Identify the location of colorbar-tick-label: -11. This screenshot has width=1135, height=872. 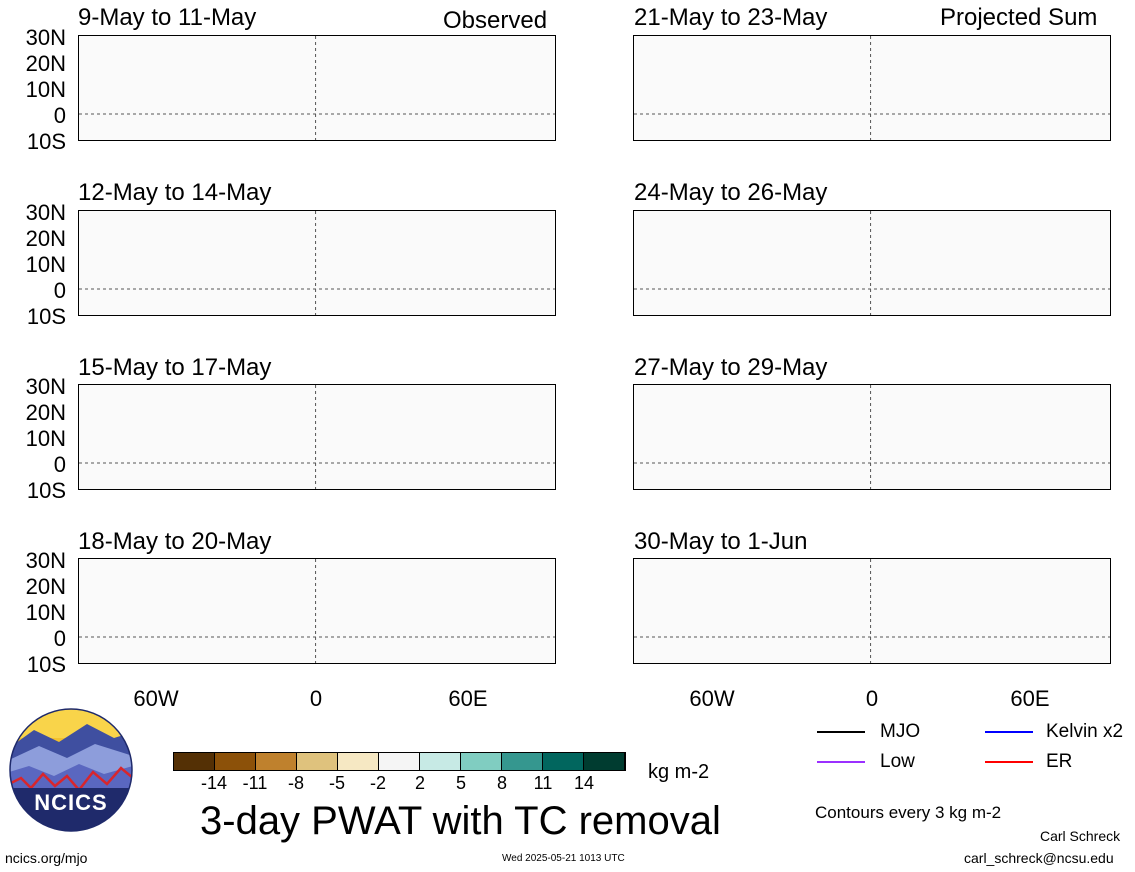
(255, 783).